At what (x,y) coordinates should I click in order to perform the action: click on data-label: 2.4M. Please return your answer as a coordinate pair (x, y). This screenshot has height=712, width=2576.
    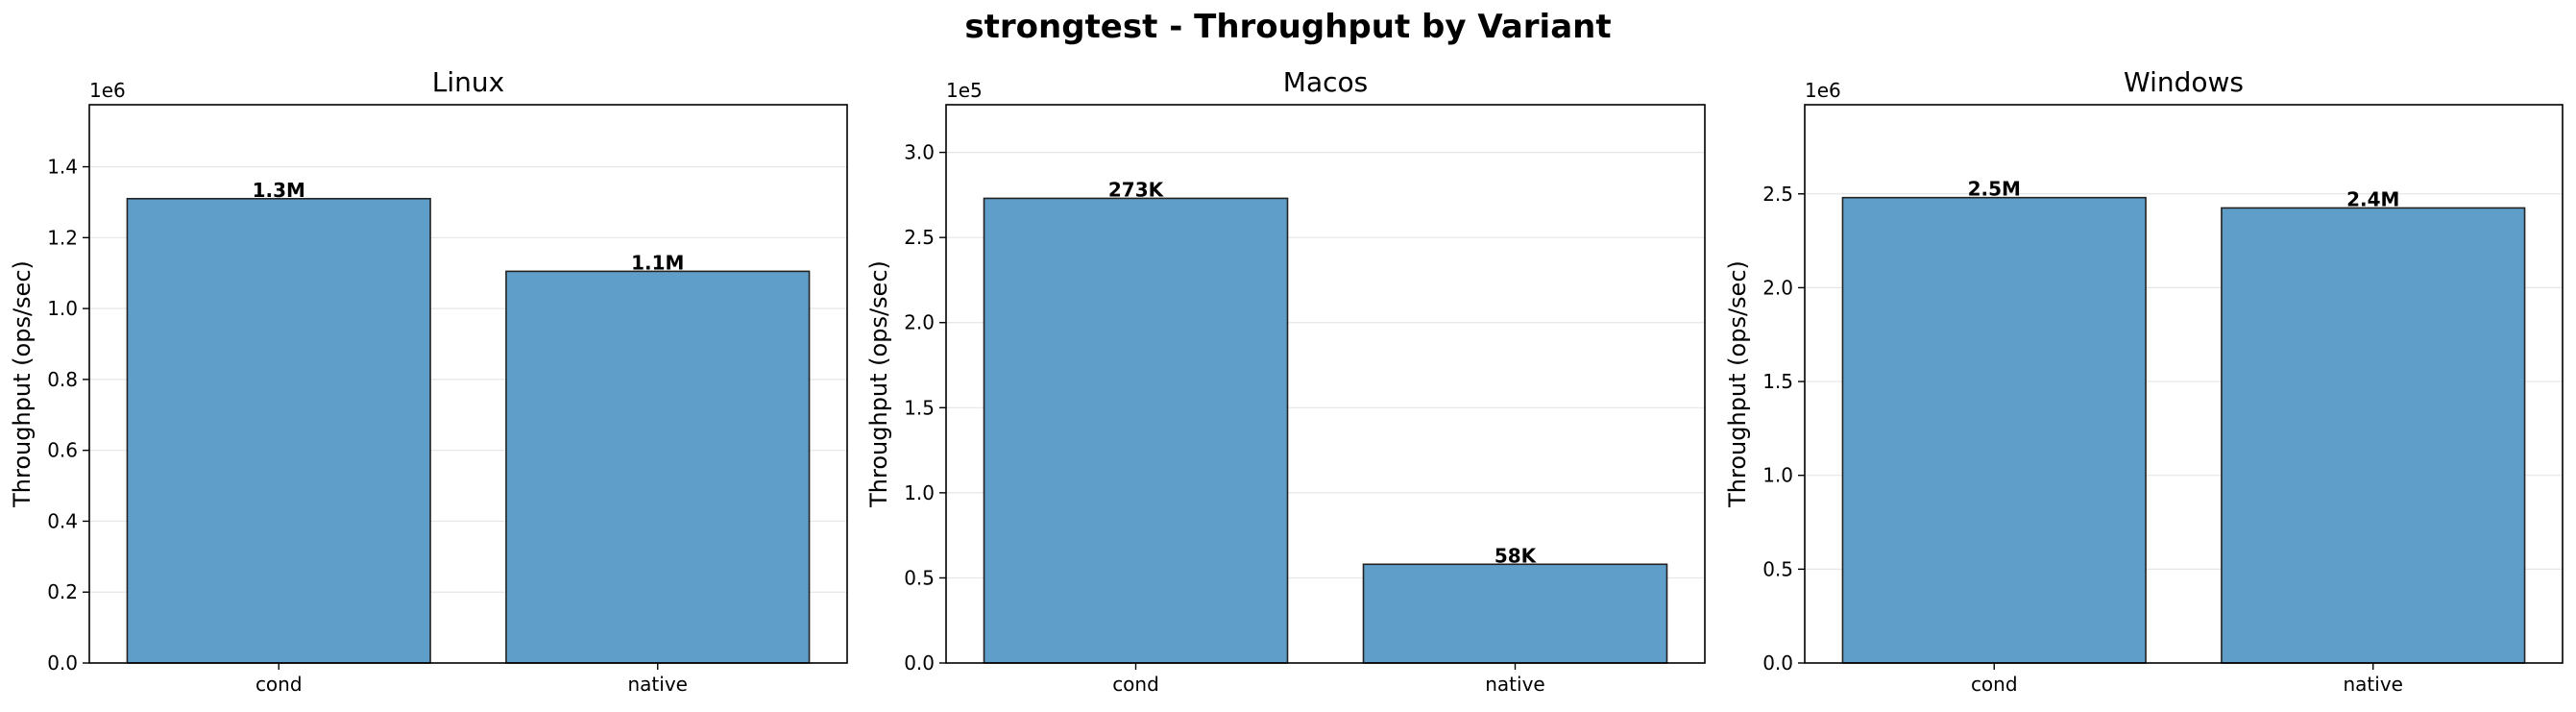
    Looking at the image, I should click on (2372, 198).